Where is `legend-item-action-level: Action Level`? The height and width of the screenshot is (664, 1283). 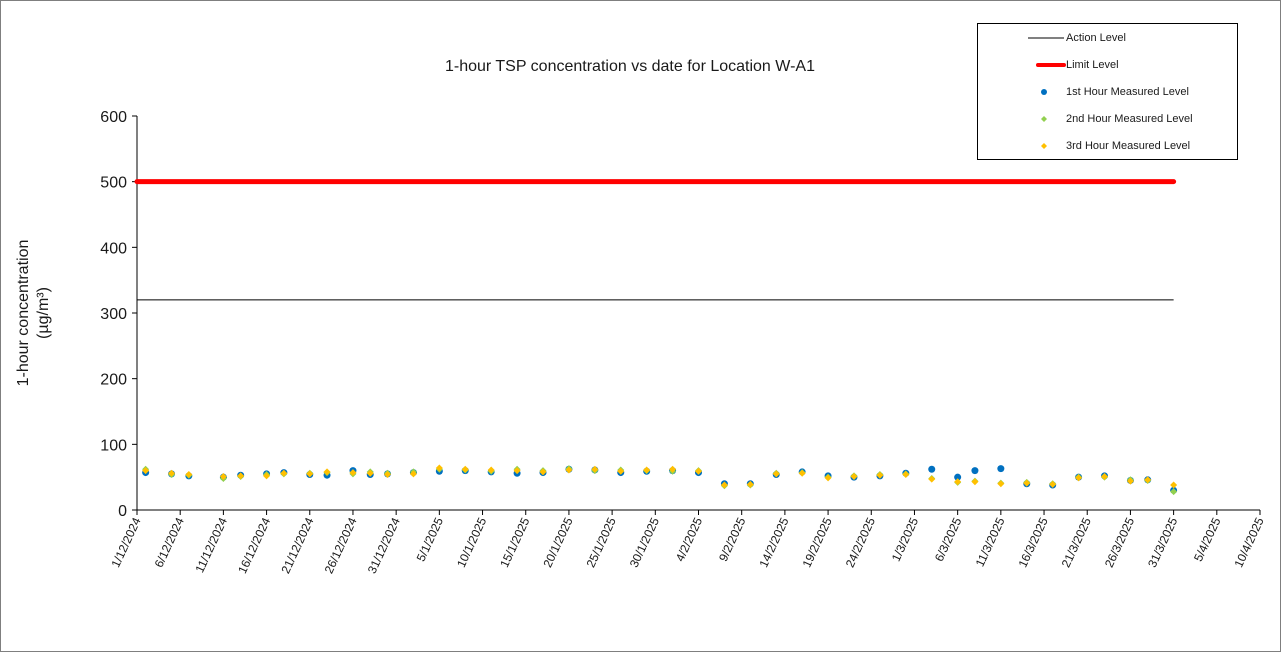 legend-item-action-level: Action Level is located at coordinates (1107, 39).